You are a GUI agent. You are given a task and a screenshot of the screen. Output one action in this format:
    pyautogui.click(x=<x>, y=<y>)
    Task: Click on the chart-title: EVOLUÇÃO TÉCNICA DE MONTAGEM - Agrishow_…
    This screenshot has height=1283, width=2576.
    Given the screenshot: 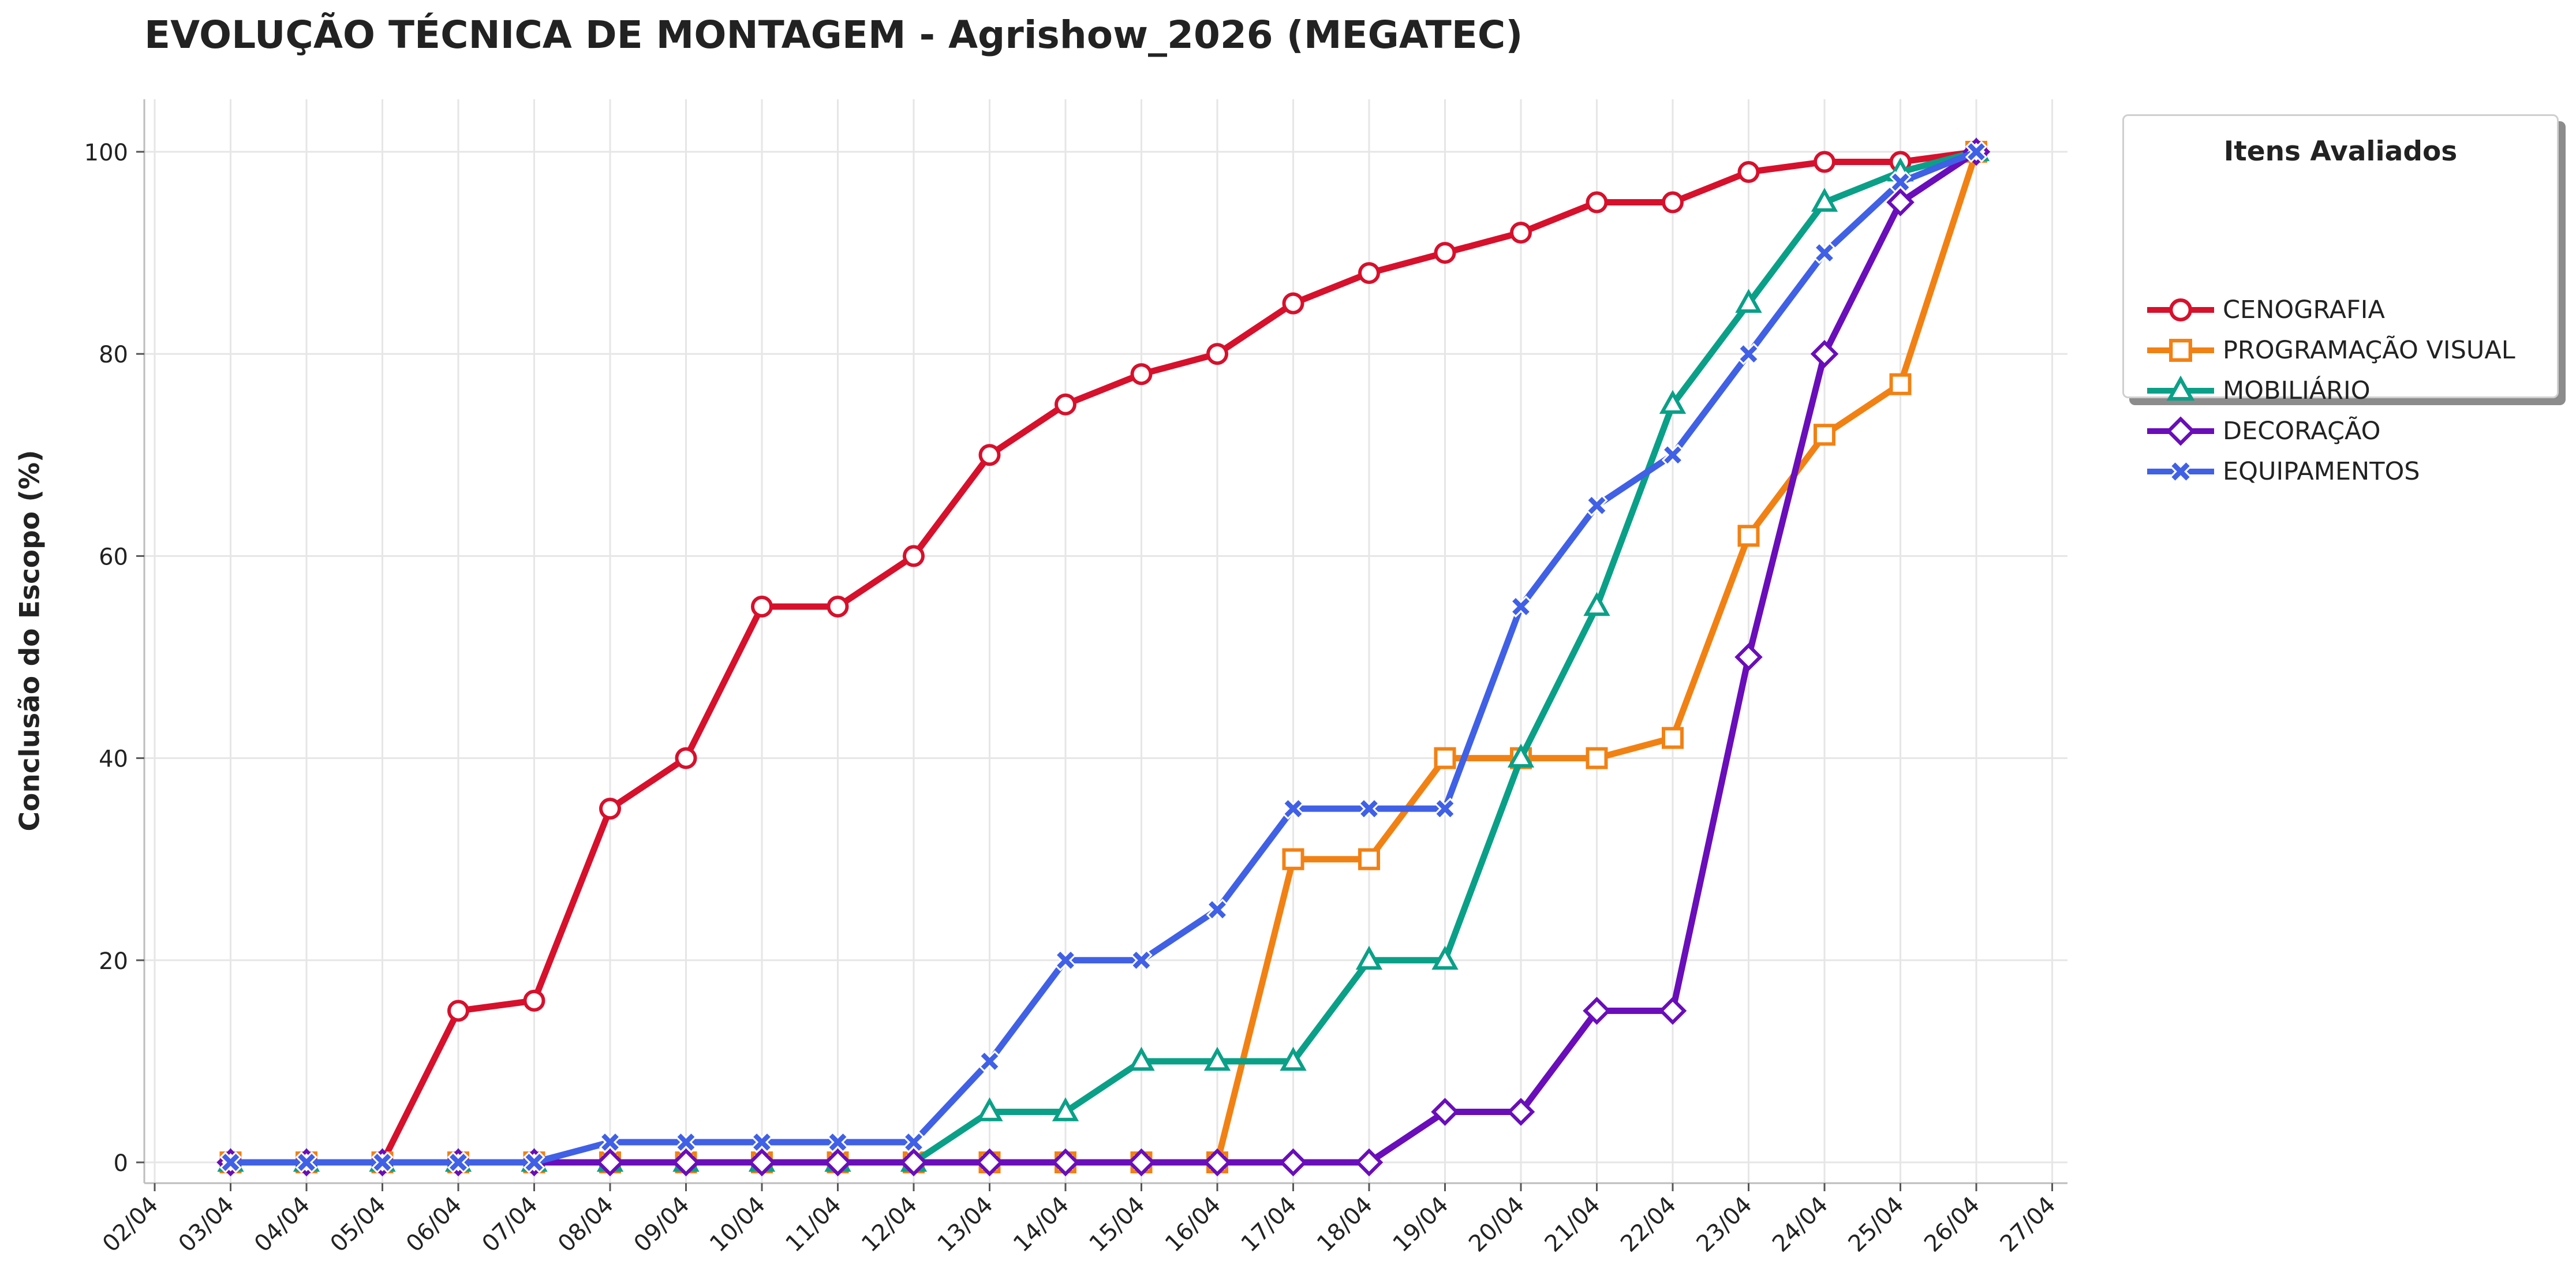 What is the action you would take?
    pyautogui.click(x=833, y=35)
    